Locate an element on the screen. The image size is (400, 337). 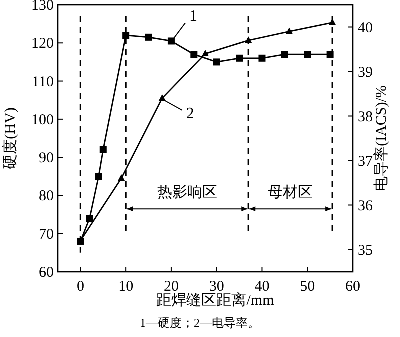
x-tick-label: 50 is located at coordinates (308, 287).